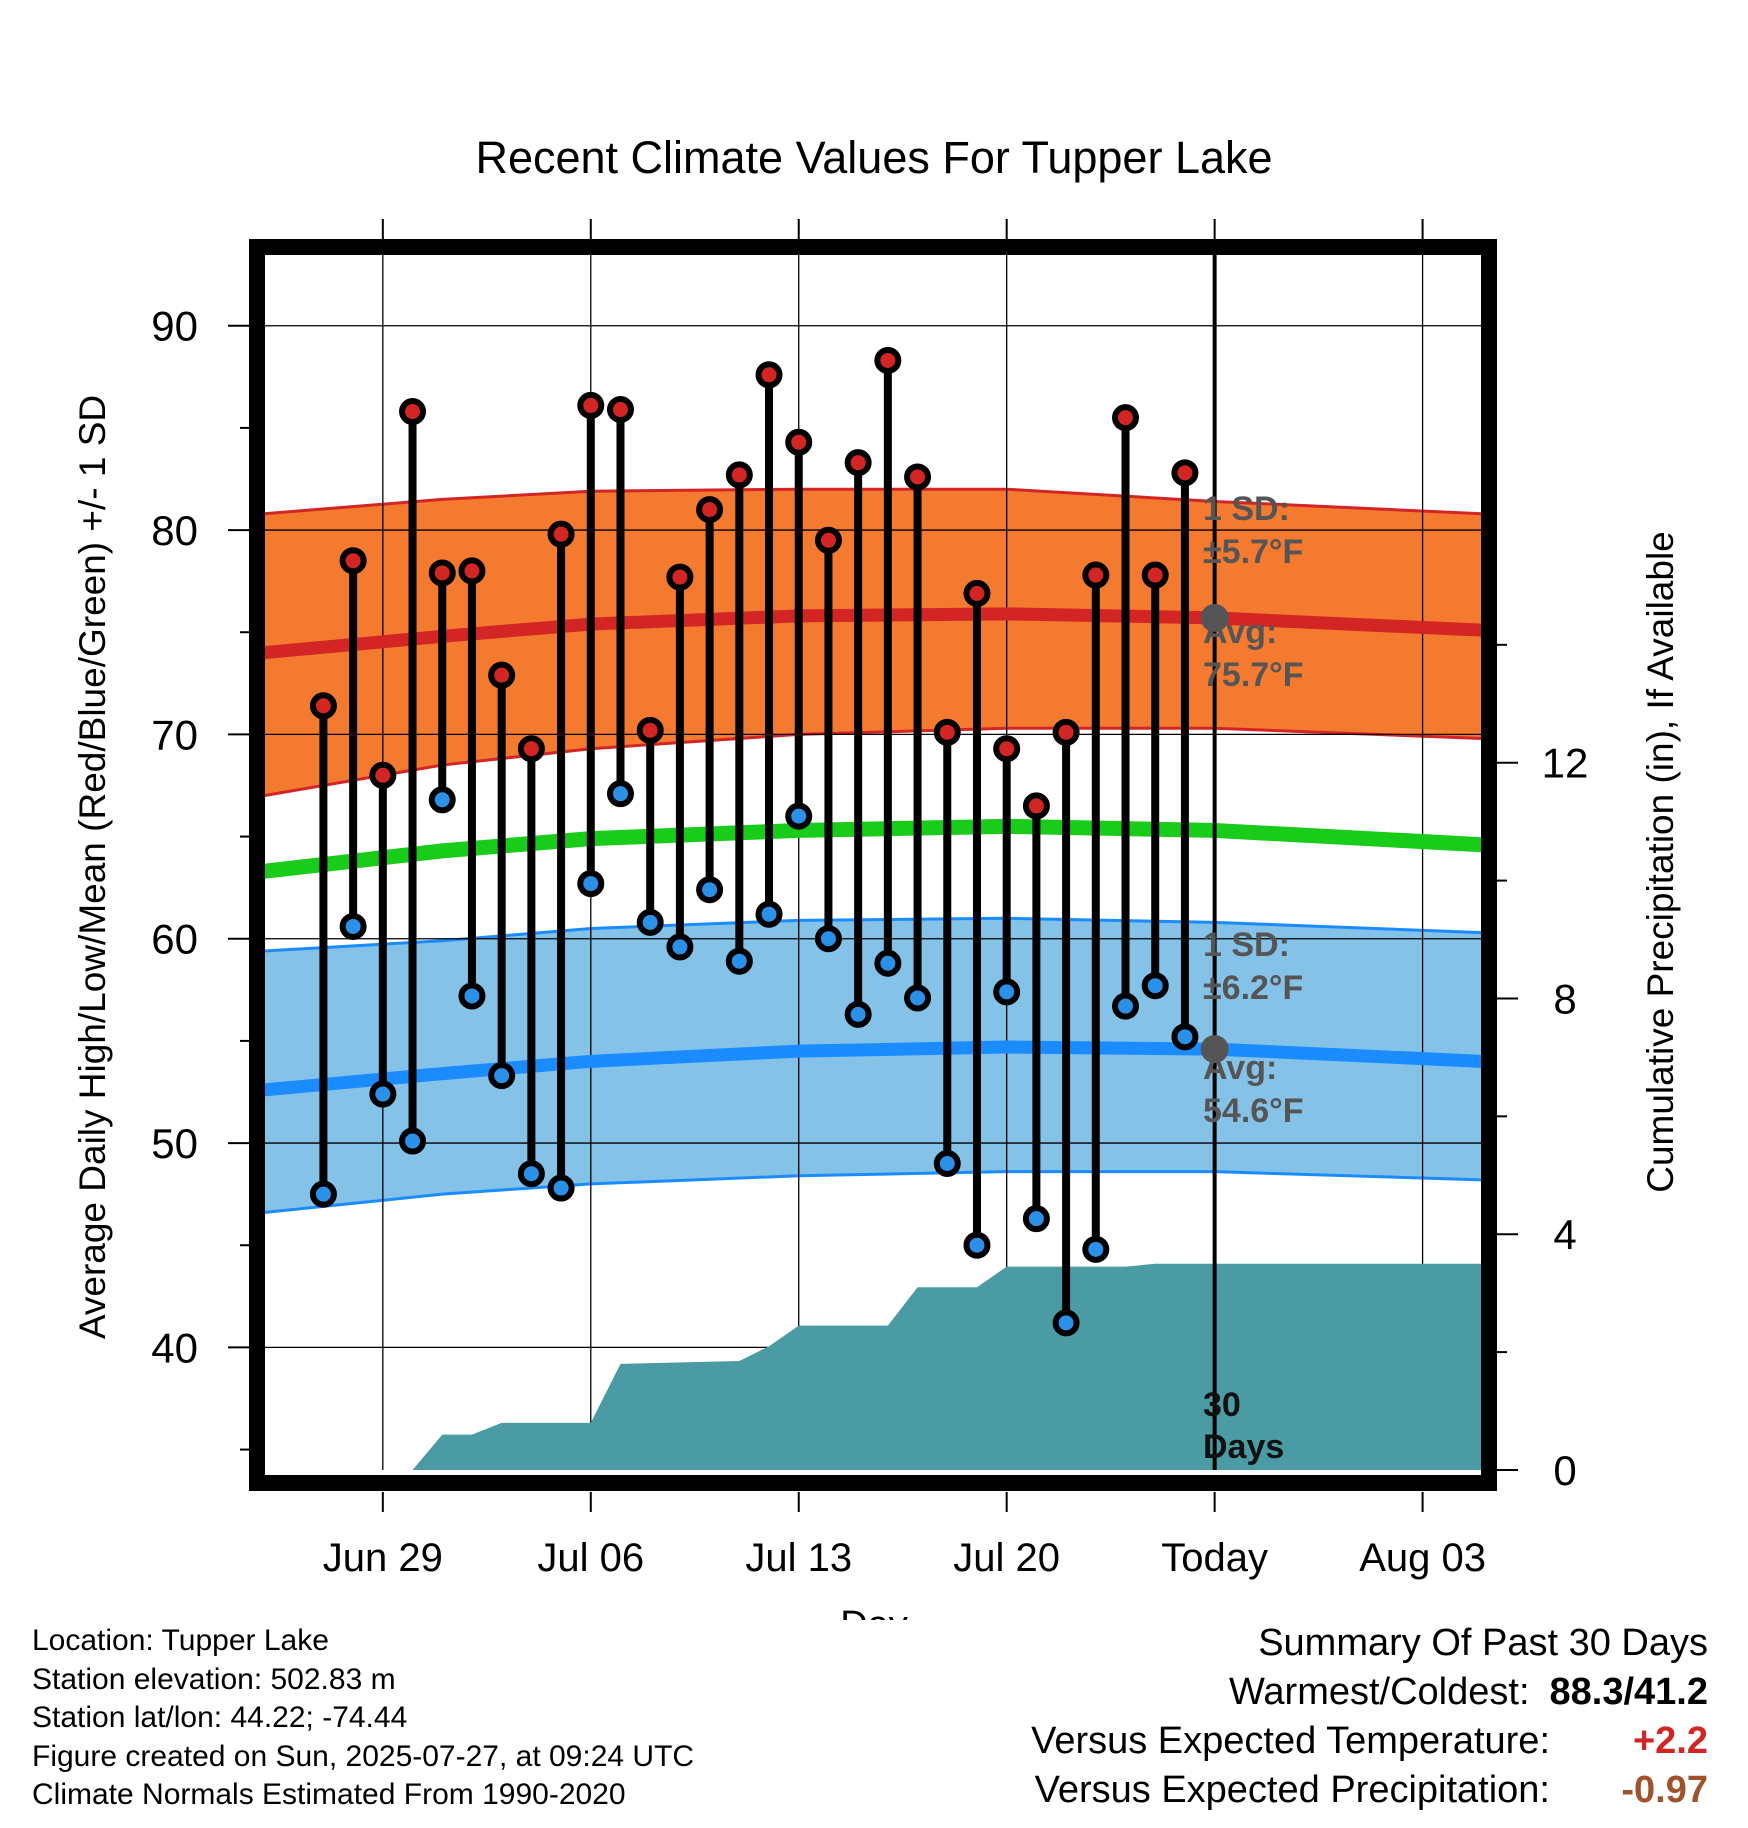 Image resolution: width=1748 pixels, height=1828 pixels. What do you see at coordinates (1253, 988) in the screenshot?
I see `low-sd-value: ±6.2°F` at bounding box center [1253, 988].